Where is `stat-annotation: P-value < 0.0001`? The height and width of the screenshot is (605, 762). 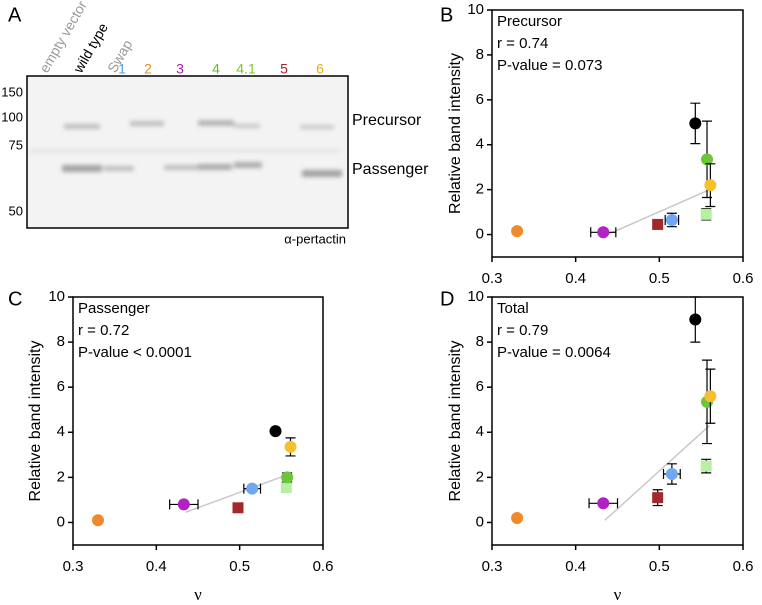 stat-annotation: P-value < 0.0001 is located at coordinates (135, 352).